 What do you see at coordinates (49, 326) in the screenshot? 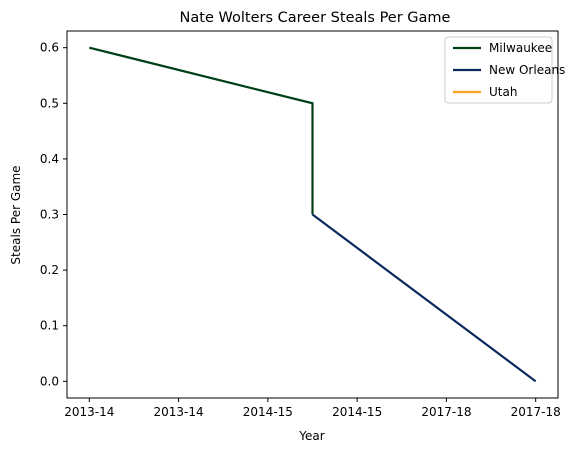
I see `y-tick-label: 0.1` at bounding box center [49, 326].